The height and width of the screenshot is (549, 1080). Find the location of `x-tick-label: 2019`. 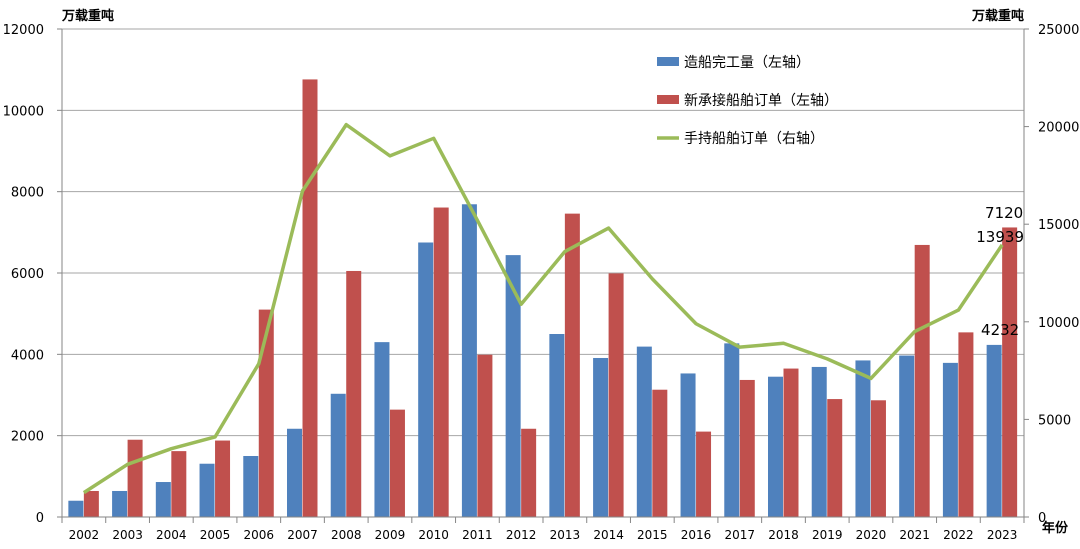

x-tick-label: 2019 is located at coordinates (827, 535).